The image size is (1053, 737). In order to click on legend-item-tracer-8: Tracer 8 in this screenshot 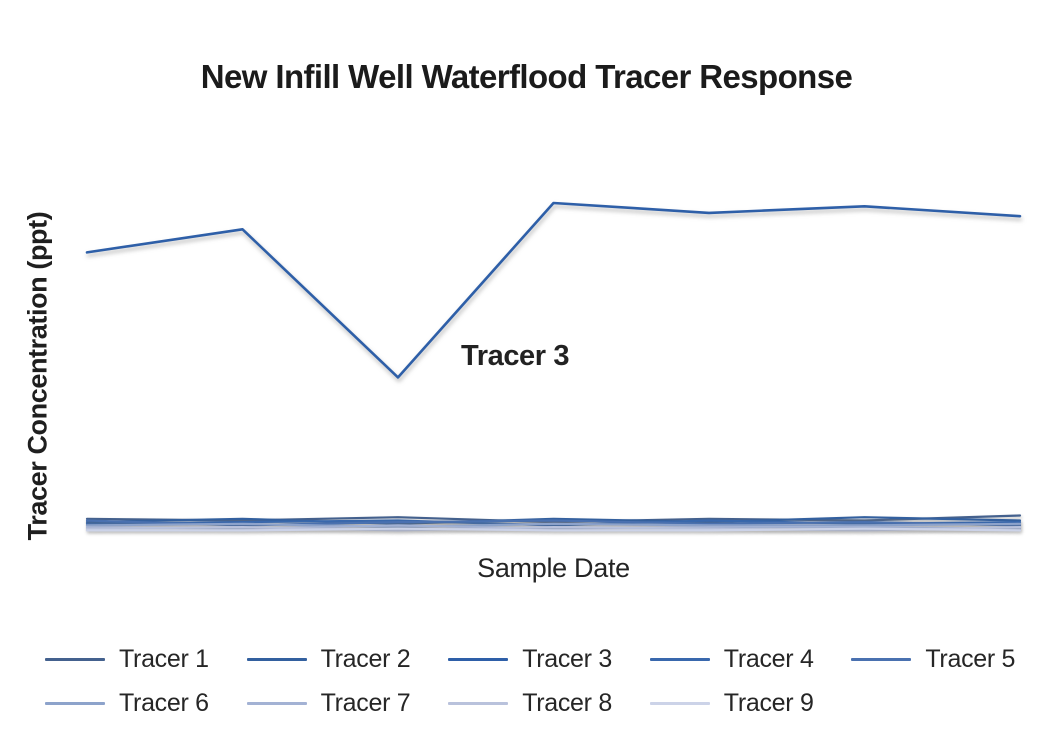, I will do `click(549, 703)`.